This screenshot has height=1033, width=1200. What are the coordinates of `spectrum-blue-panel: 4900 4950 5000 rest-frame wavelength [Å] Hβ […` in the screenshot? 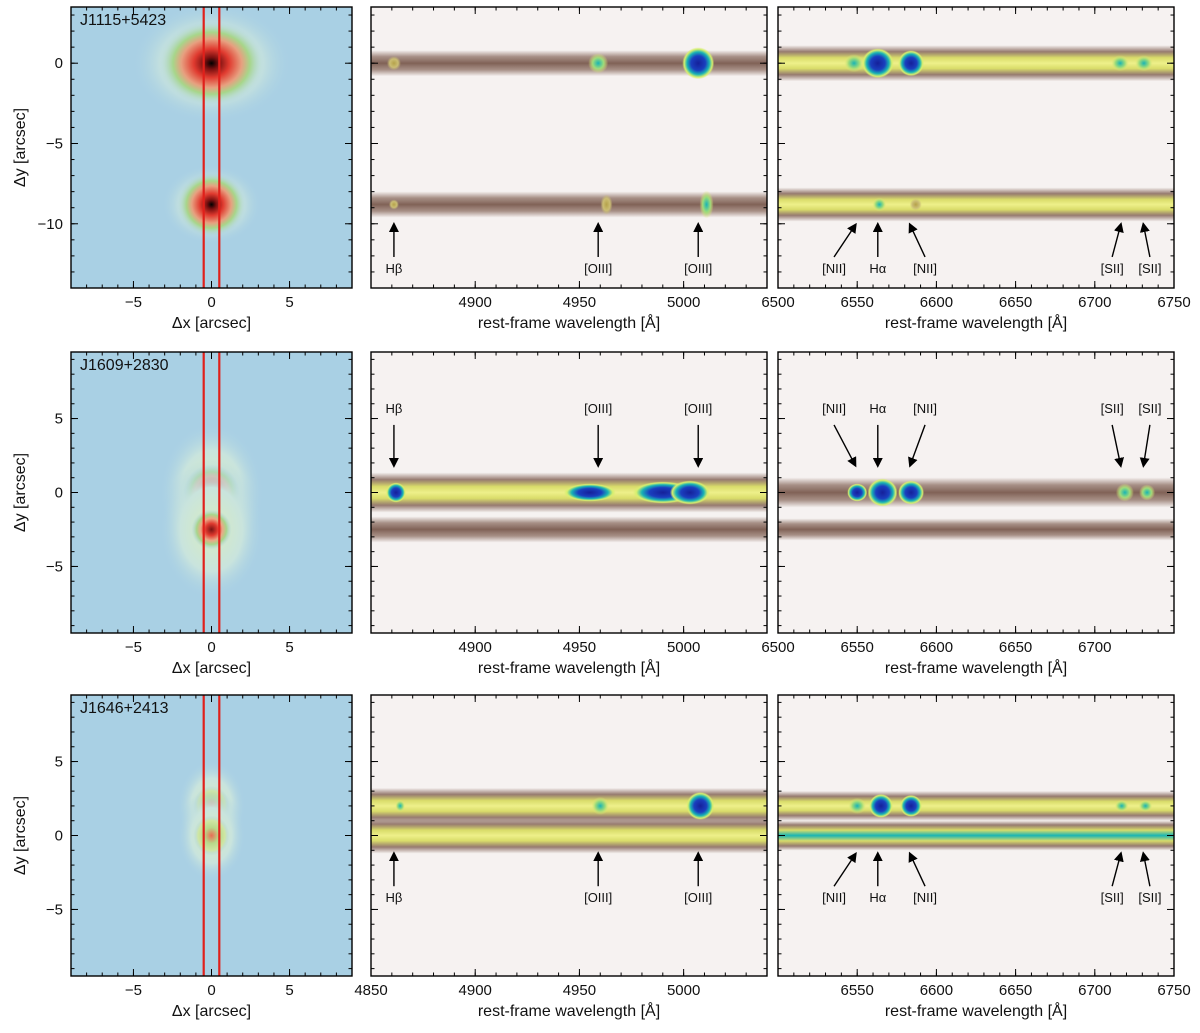 It's located at (569, 169).